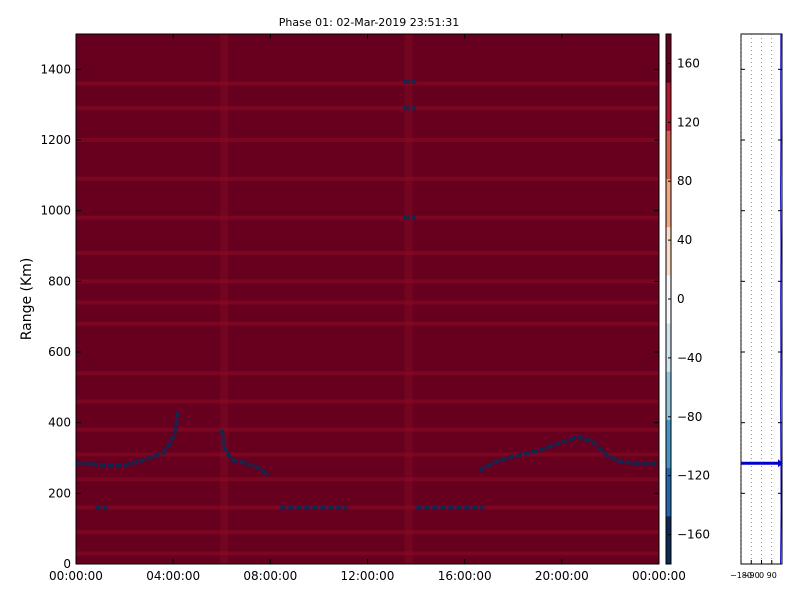 This screenshot has height=600, width=800. I want to click on x-tick-label: 16:00:00, so click(465, 576).